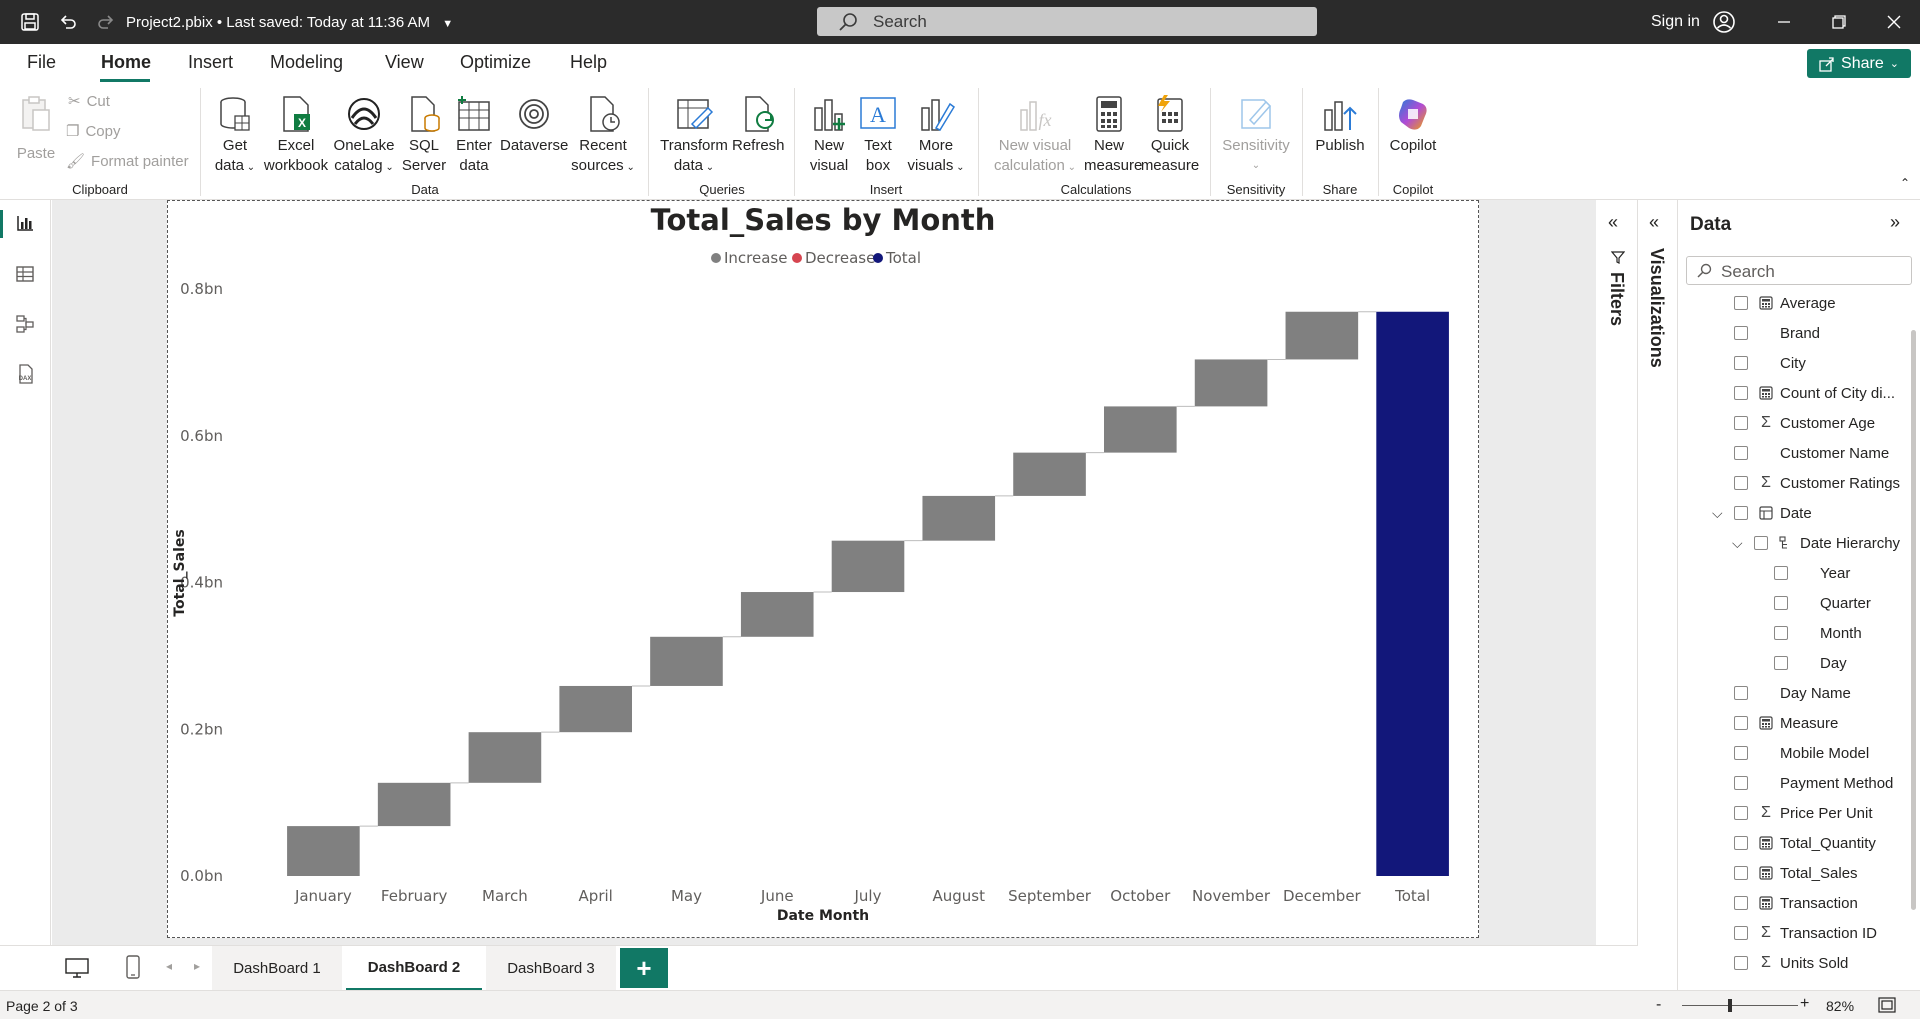  I want to click on page-tab: DashBoard 1, so click(277, 968).